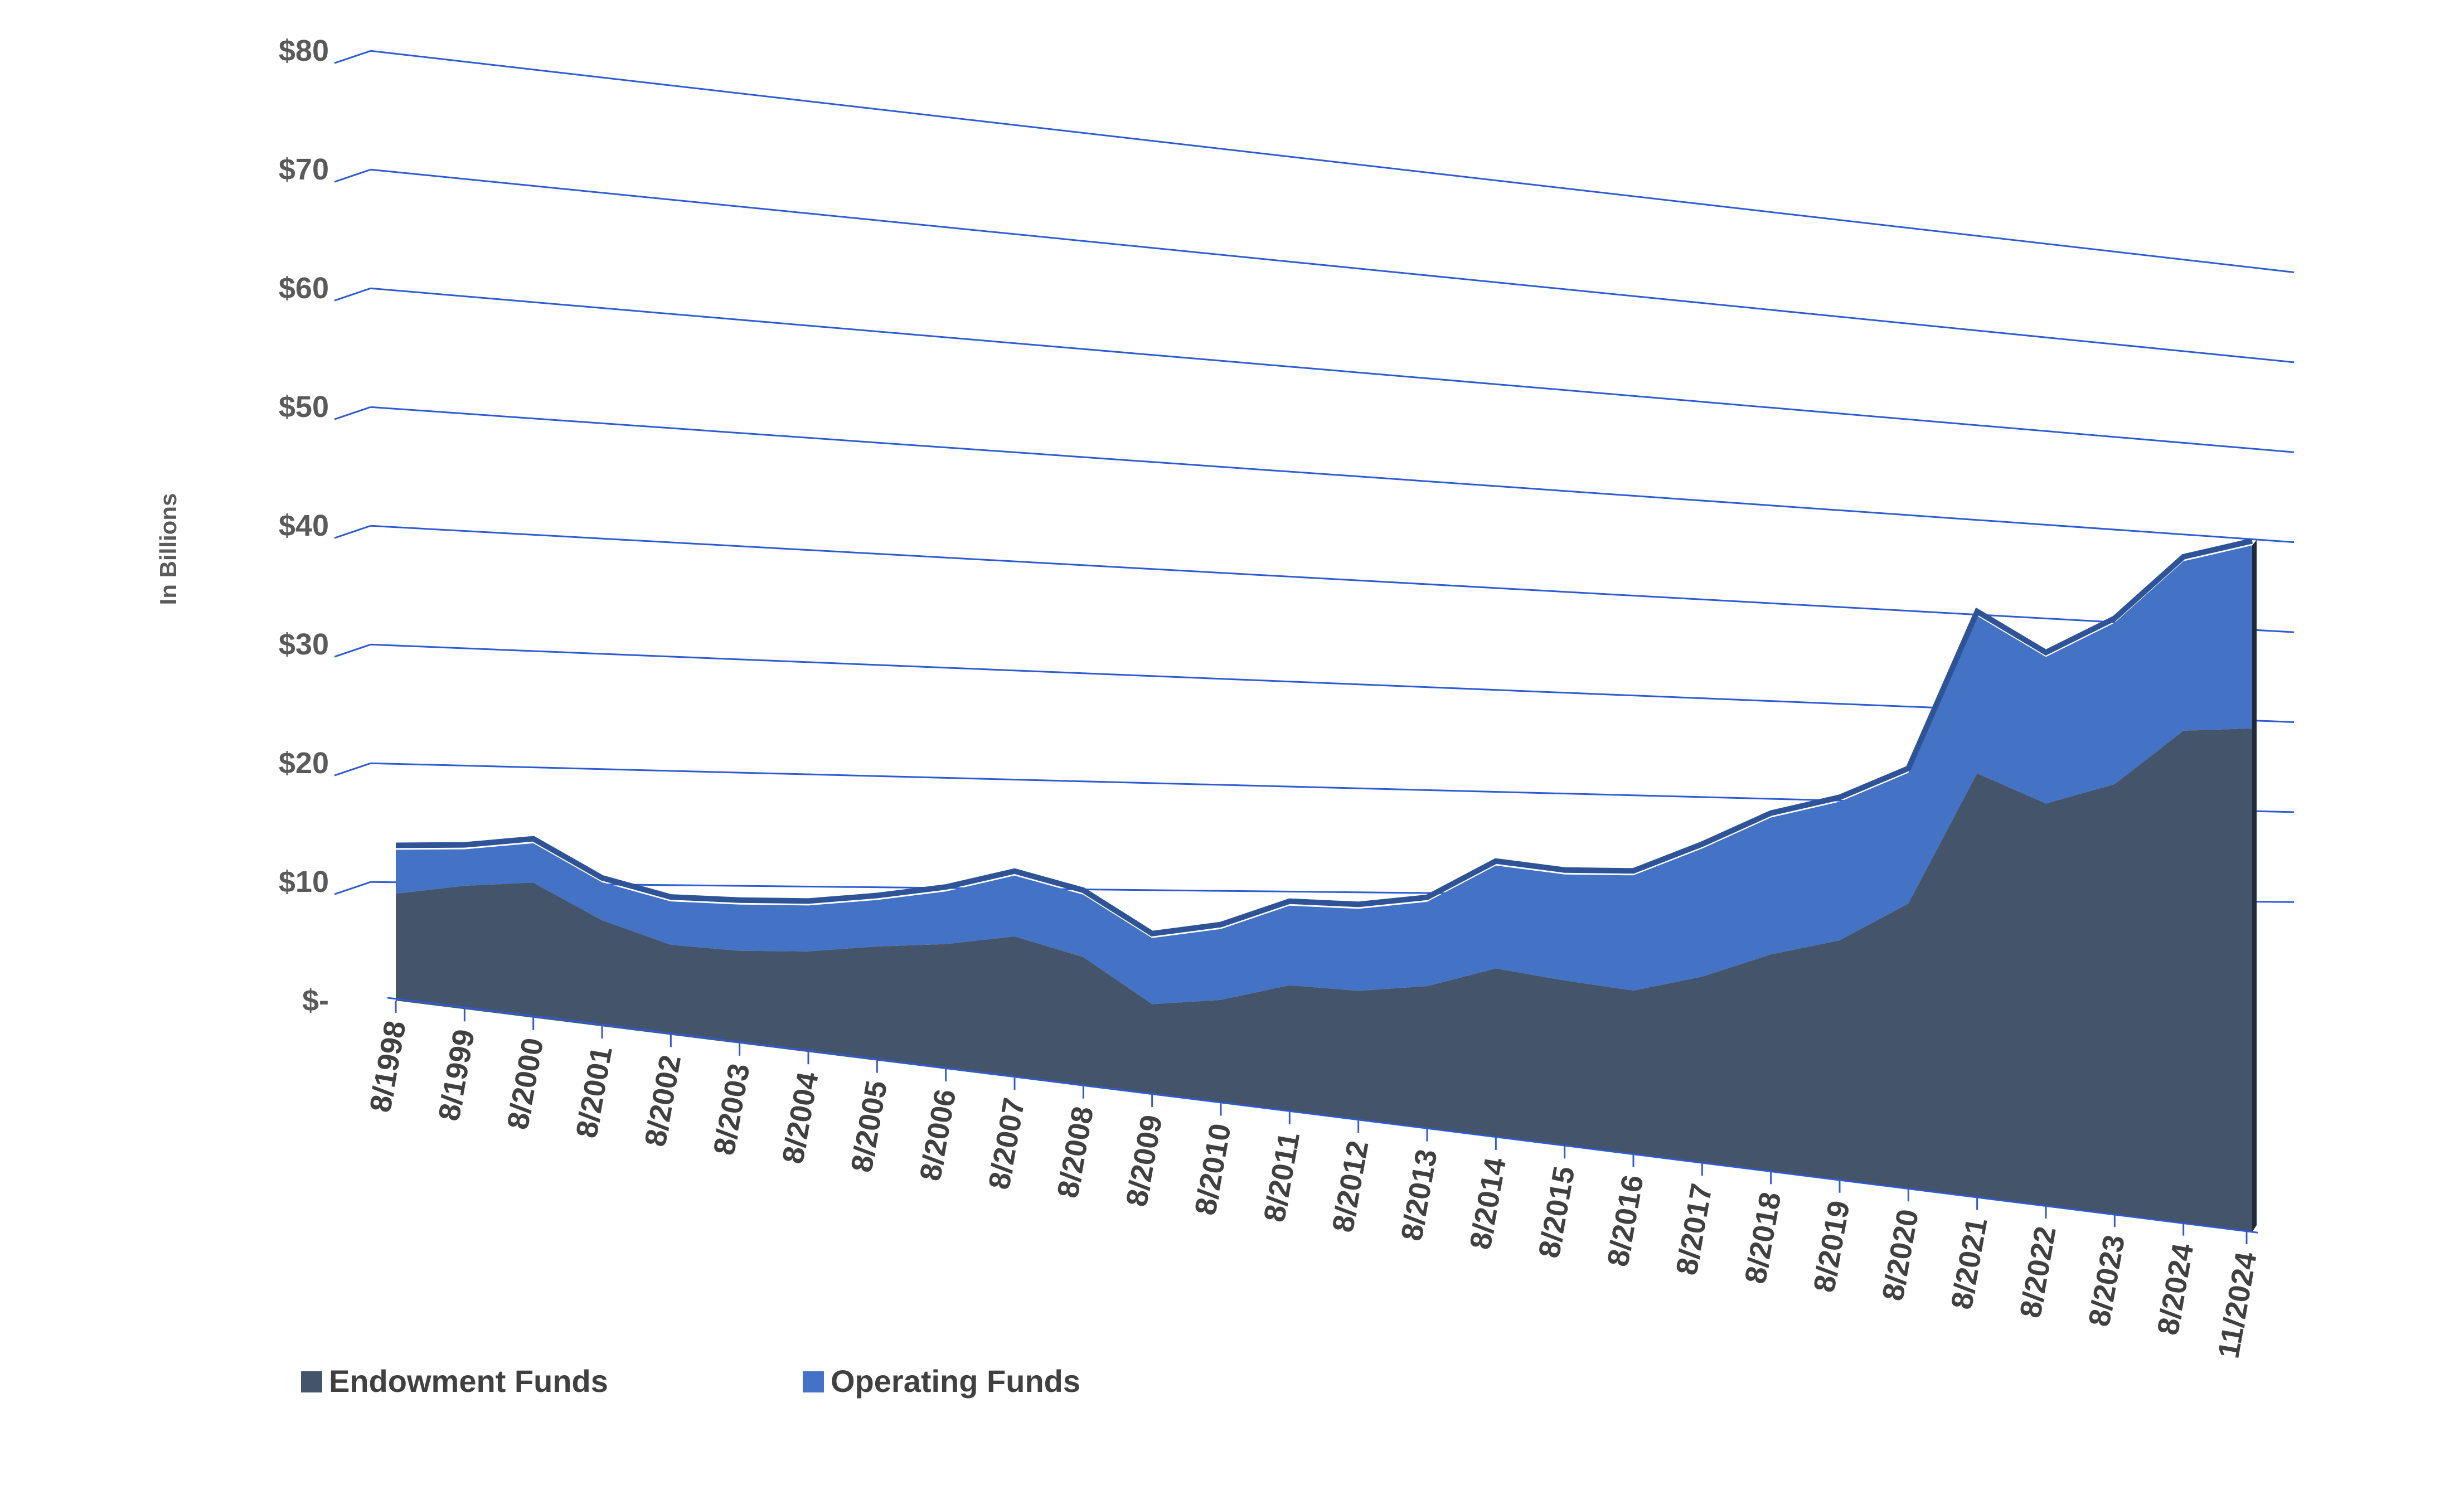 Image resolution: width=2464 pixels, height=1485 pixels. What do you see at coordinates (304, 882) in the screenshot?
I see `y-tick-label: $10` at bounding box center [304, 882].